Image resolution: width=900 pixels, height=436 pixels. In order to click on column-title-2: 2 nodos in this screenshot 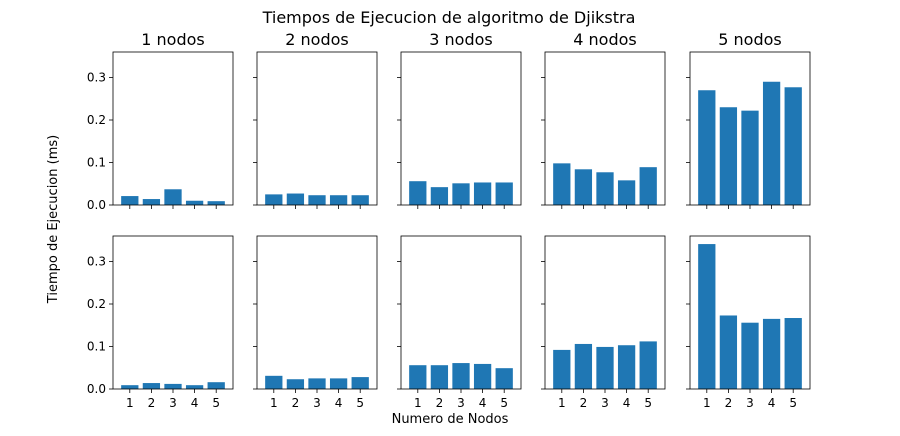, I will do `click(316, 39)`.